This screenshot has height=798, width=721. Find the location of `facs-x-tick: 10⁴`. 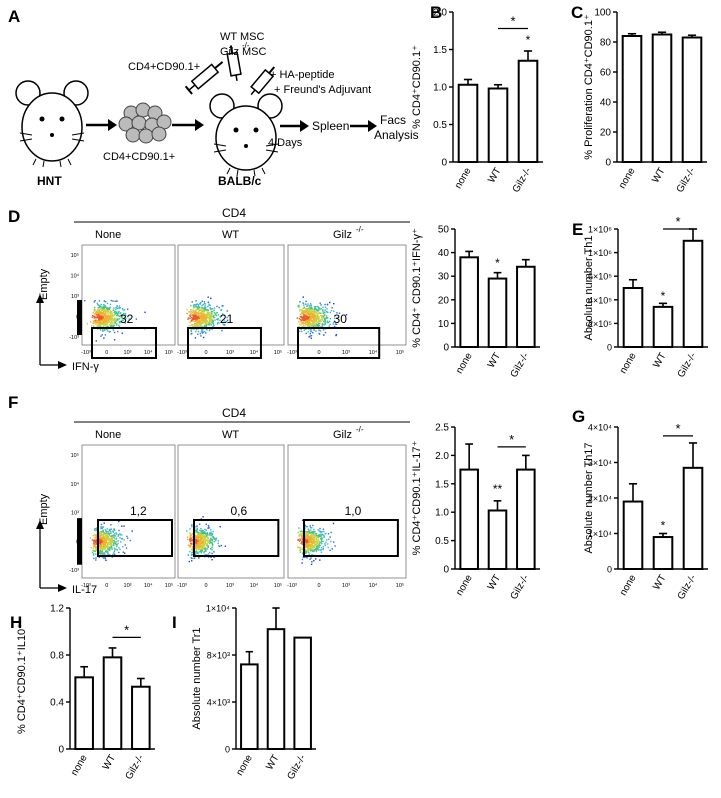

facs-x-tick: 10⁴ is located at coordinates (254, 585).